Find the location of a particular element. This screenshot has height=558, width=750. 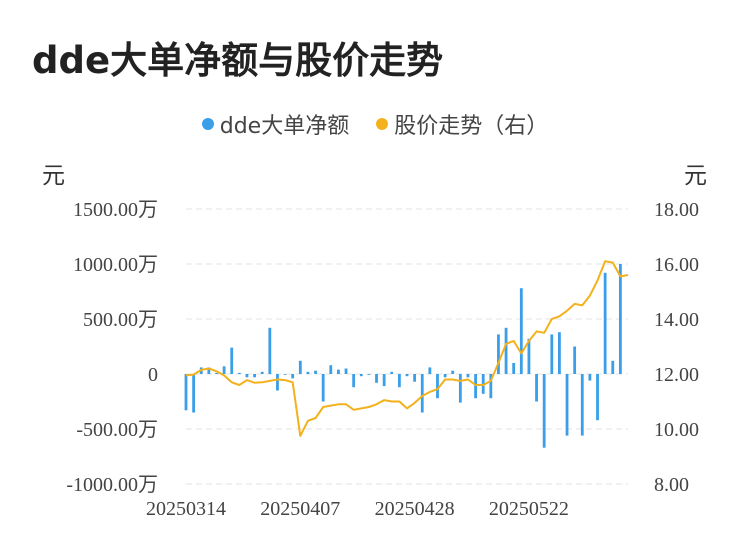

legend-item-bars: dde大单净额 is located at coordinates (275, 124).